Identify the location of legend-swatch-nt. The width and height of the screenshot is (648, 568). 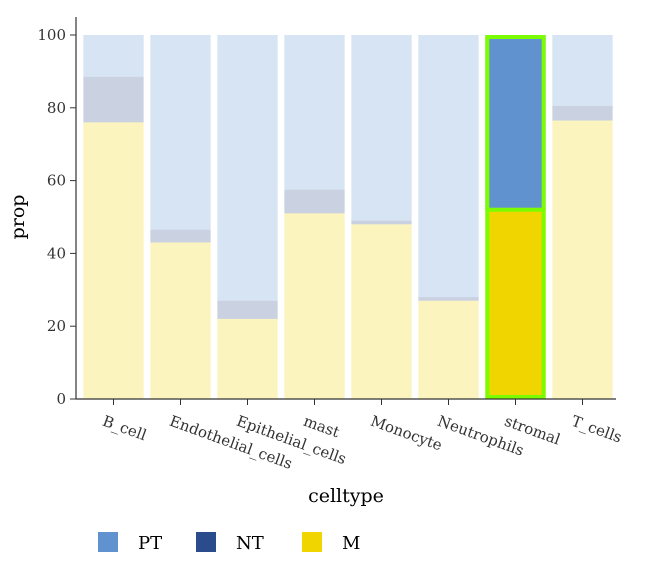
(206, 542).